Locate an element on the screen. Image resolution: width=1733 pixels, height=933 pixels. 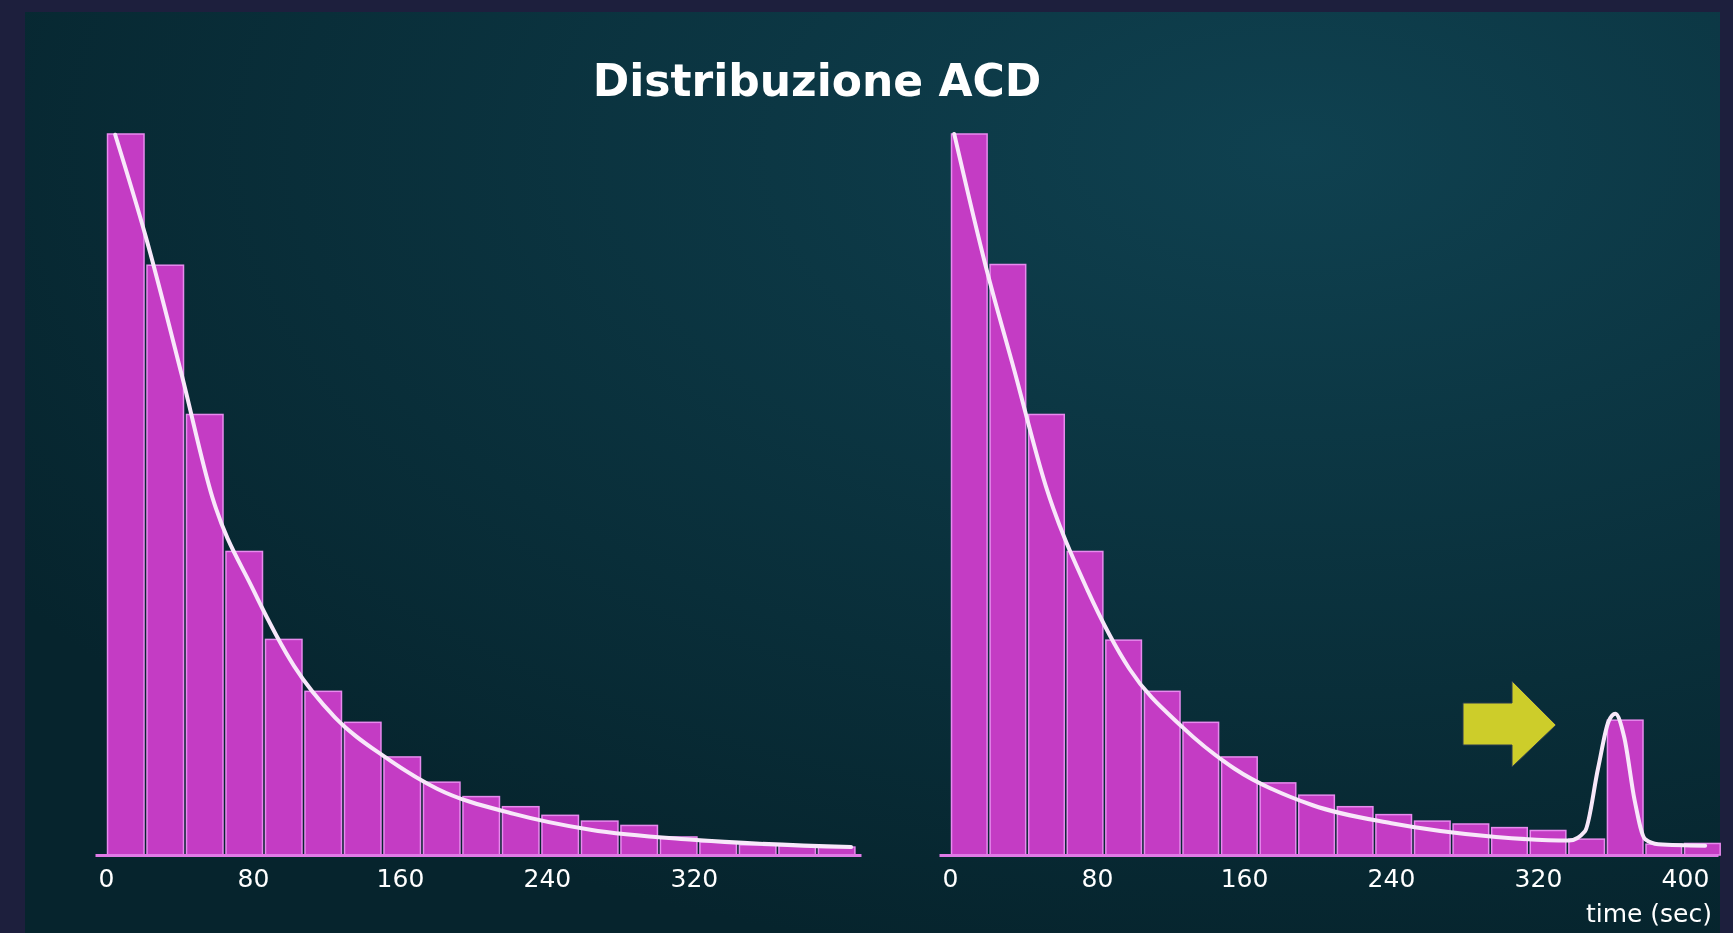
x-axis-title: time (sec) is located at coordinates (1648, 913).